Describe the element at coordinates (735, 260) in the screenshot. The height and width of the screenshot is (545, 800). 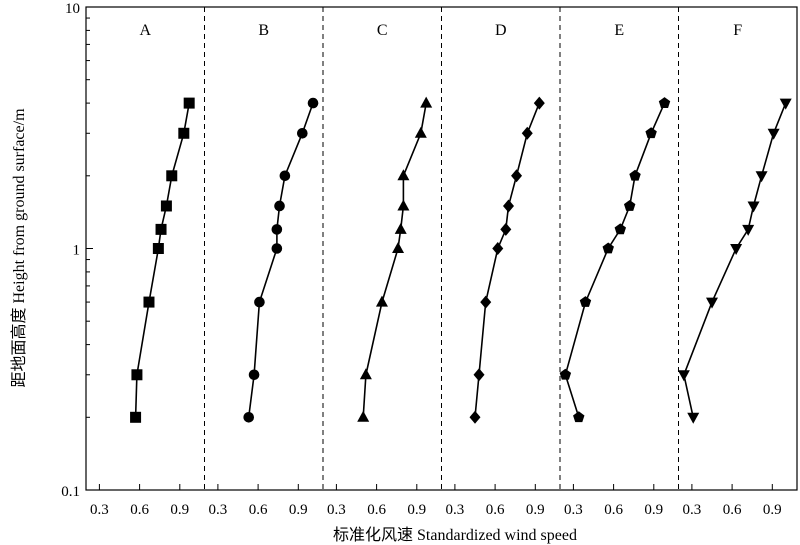
I see `series-line-F` at that location.